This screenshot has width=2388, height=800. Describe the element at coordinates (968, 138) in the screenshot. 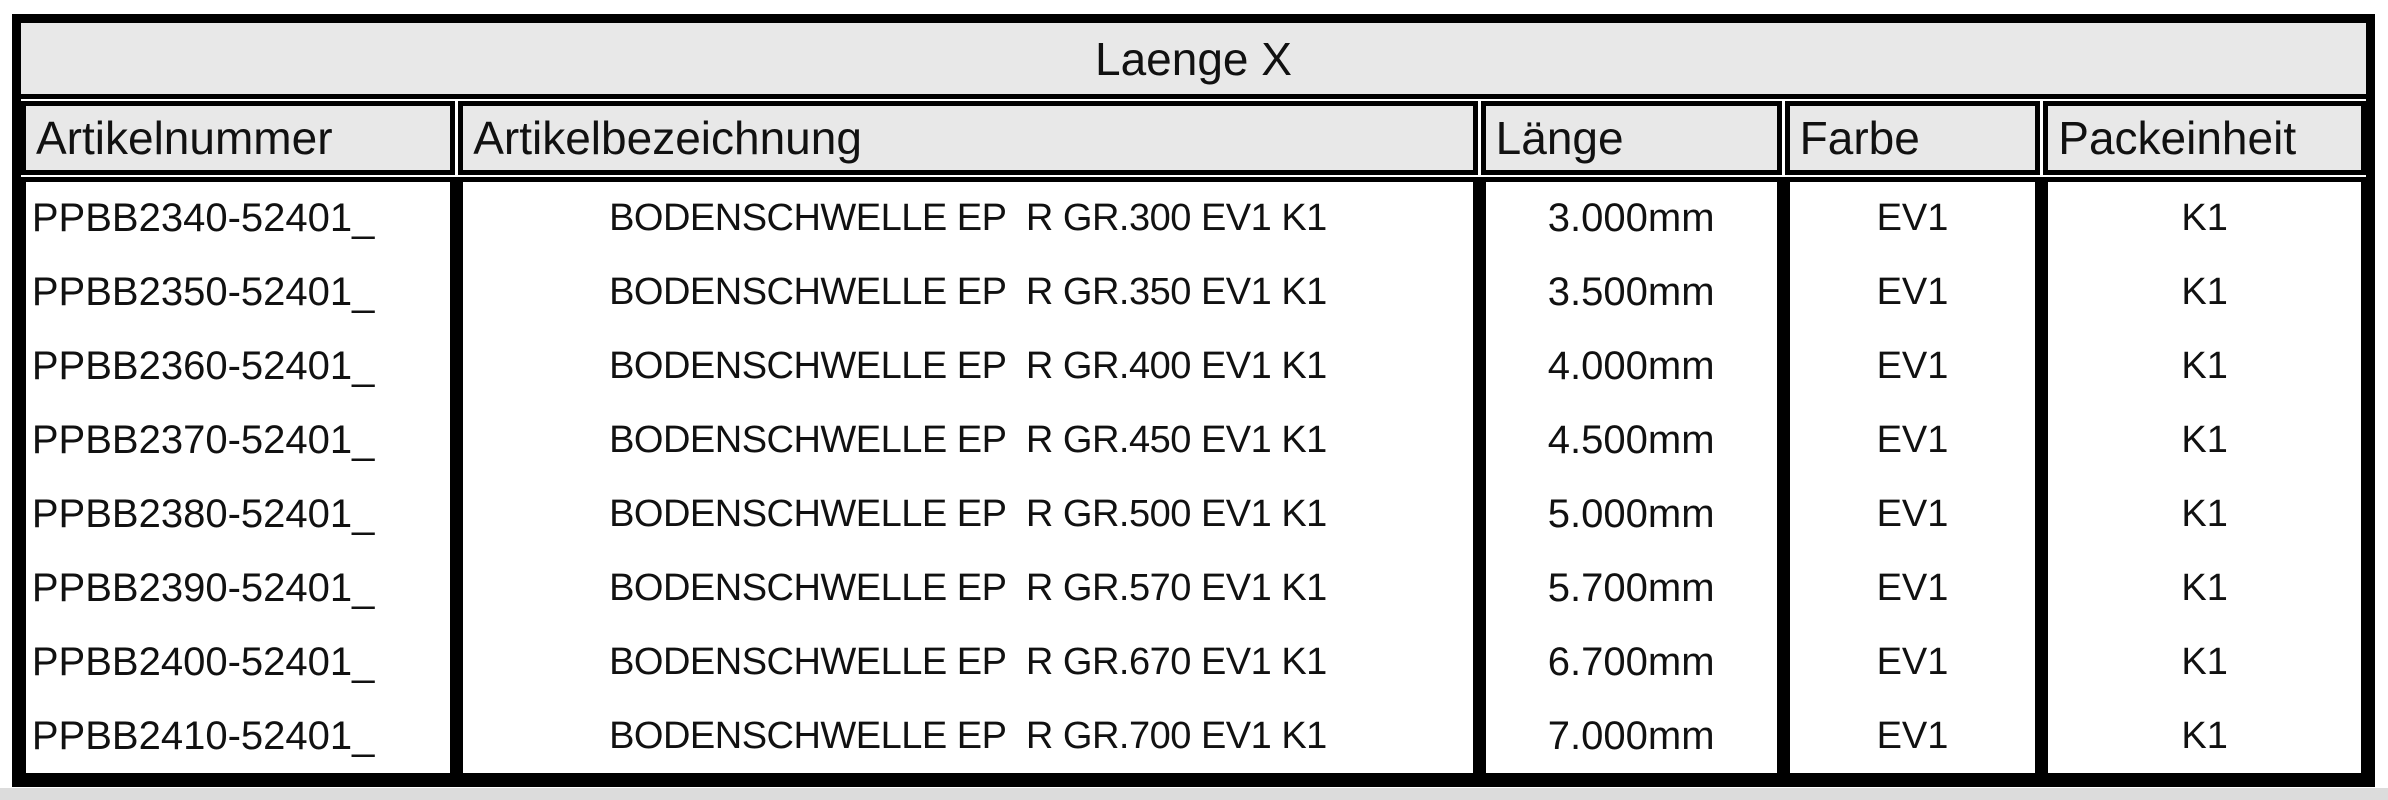

I see `column-header-artikelbezeichnung: Artikelbezeichnung` at that location.